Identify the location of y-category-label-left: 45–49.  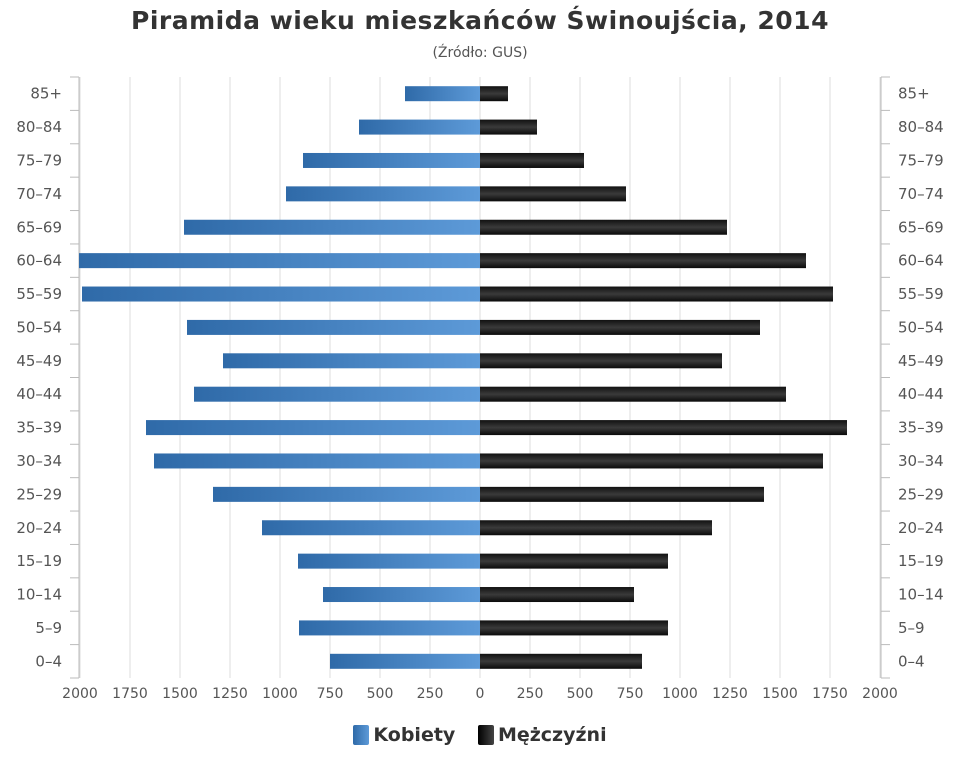
(39, 361).